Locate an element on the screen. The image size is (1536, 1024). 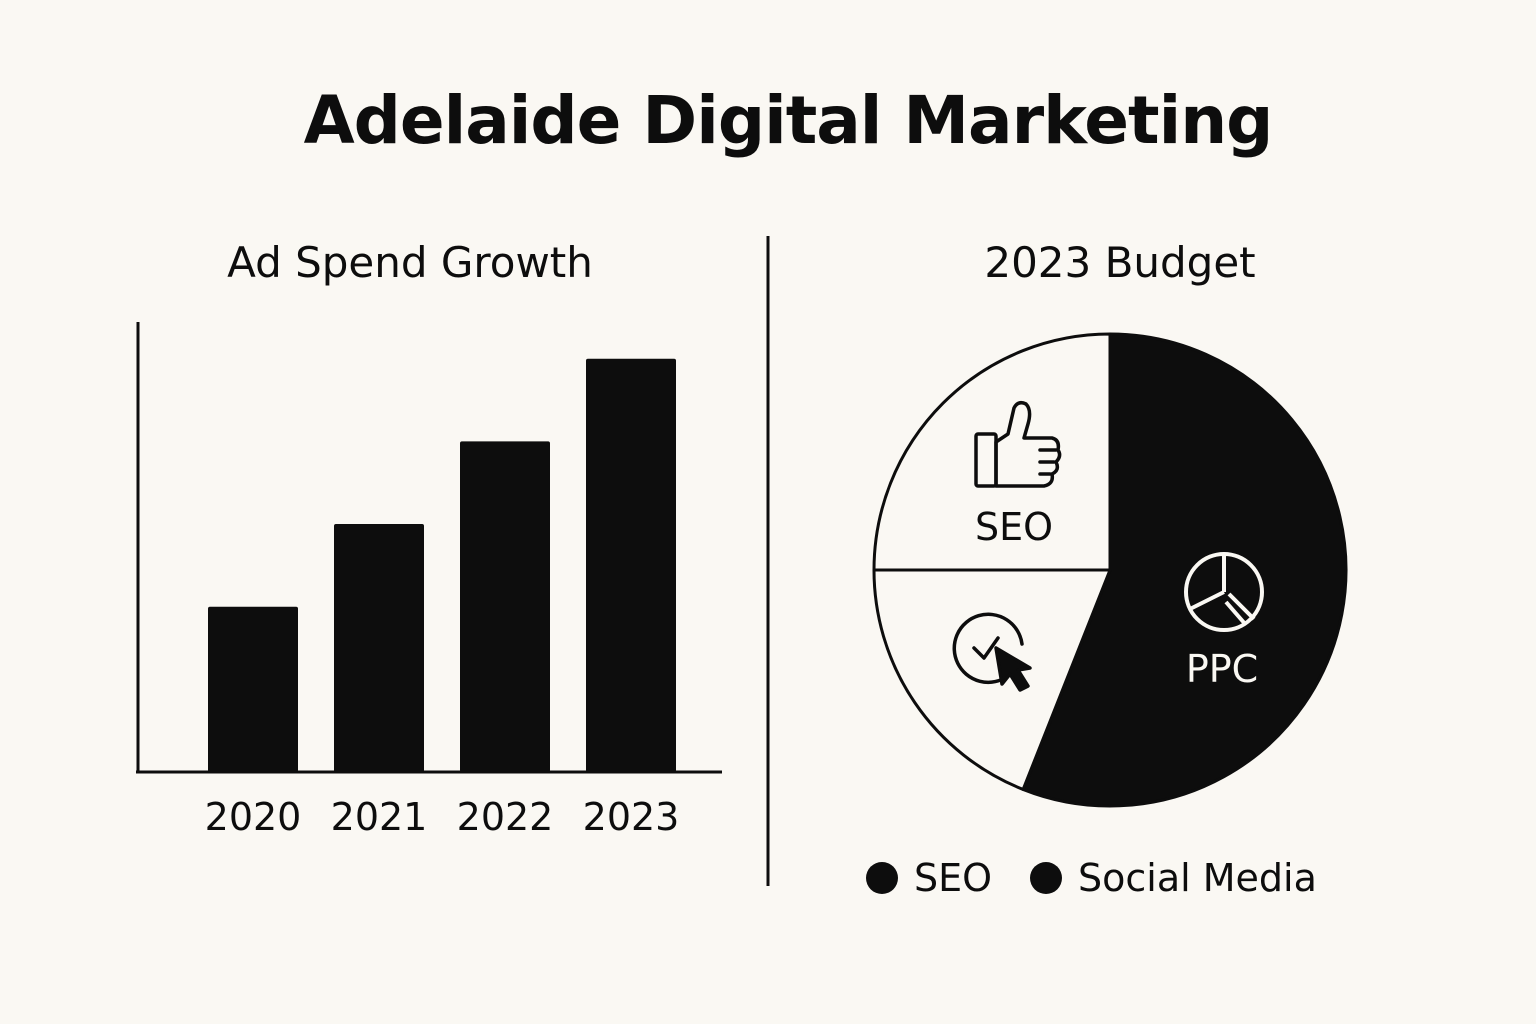
pie-chart: PPC SEO is located at coordinates (1110, 570).